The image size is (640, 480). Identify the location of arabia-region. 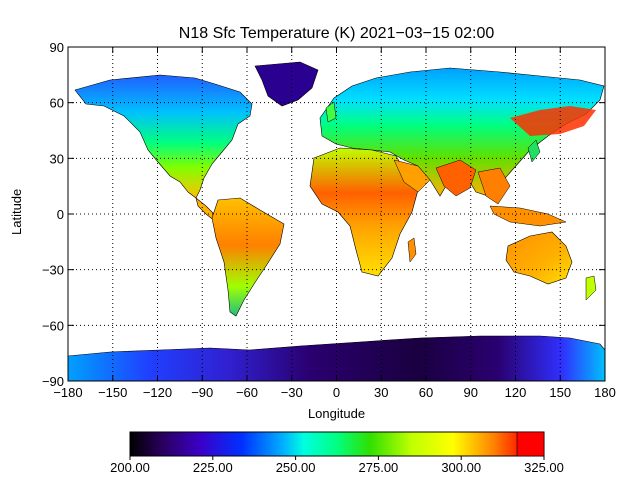
(412, 176).